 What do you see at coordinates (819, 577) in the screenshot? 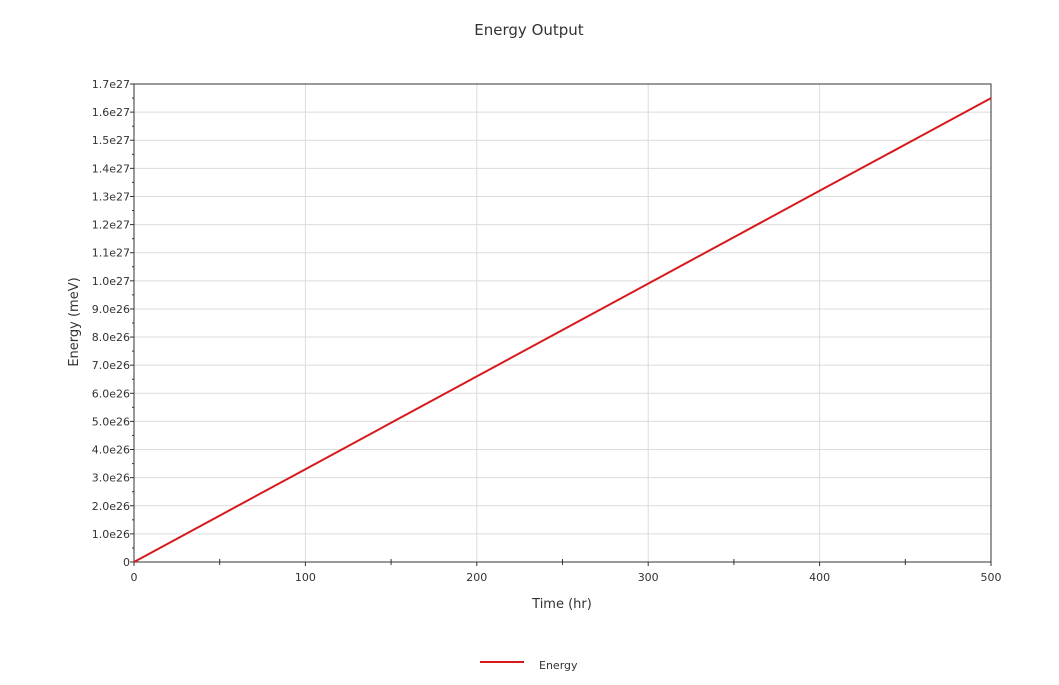
I see `x-tick-label: 400` at bounding box center [819, 577].